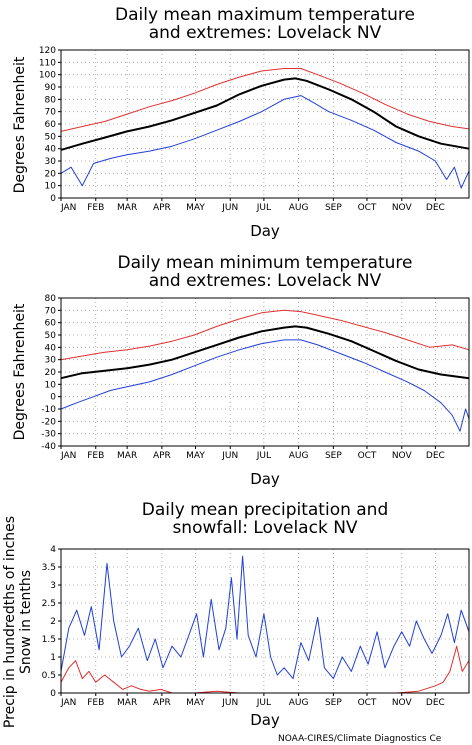 The image size is (472, 745). What do you see at coordinates (53, 586) in the screenshot?
I see `y-tick-label: 3` at bounding box center [53, 586].